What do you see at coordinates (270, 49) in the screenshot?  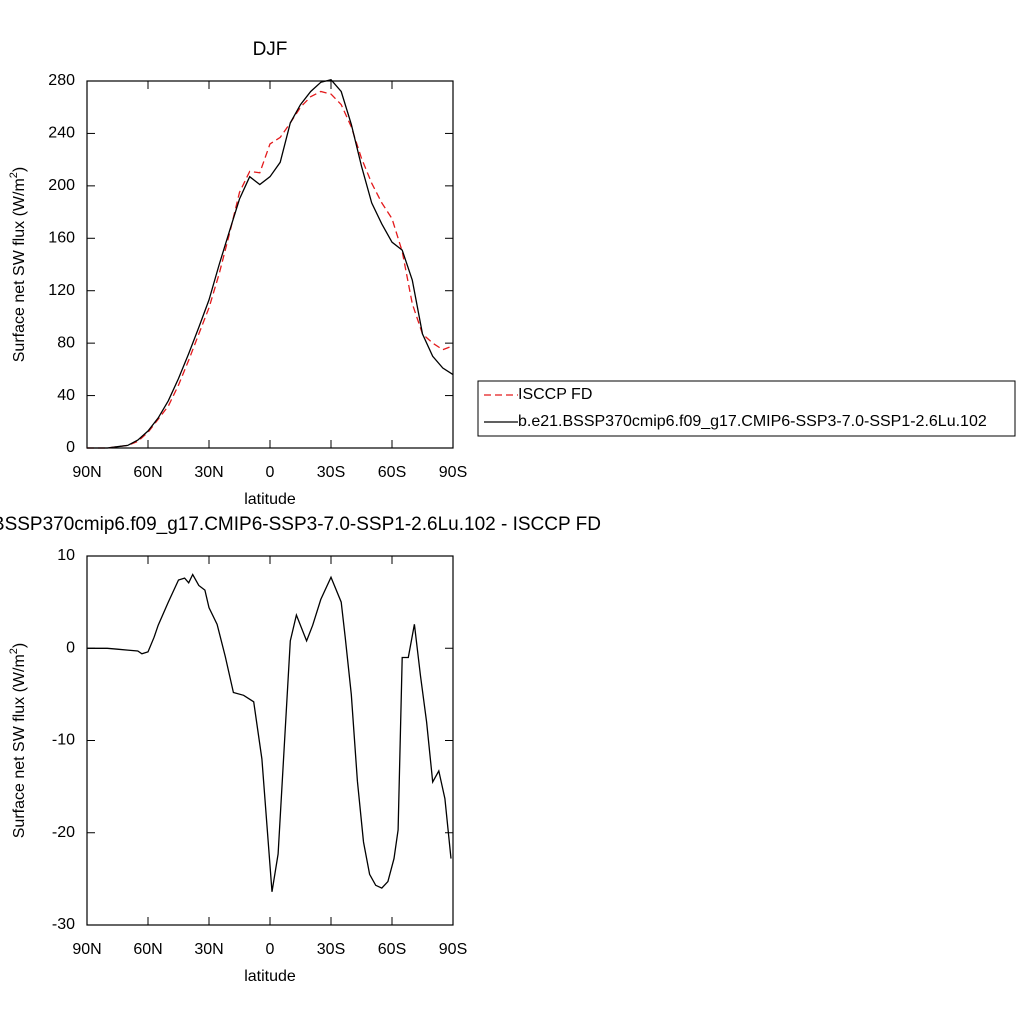 I see `chart-title: DJF` at bounding box center [270, 49].